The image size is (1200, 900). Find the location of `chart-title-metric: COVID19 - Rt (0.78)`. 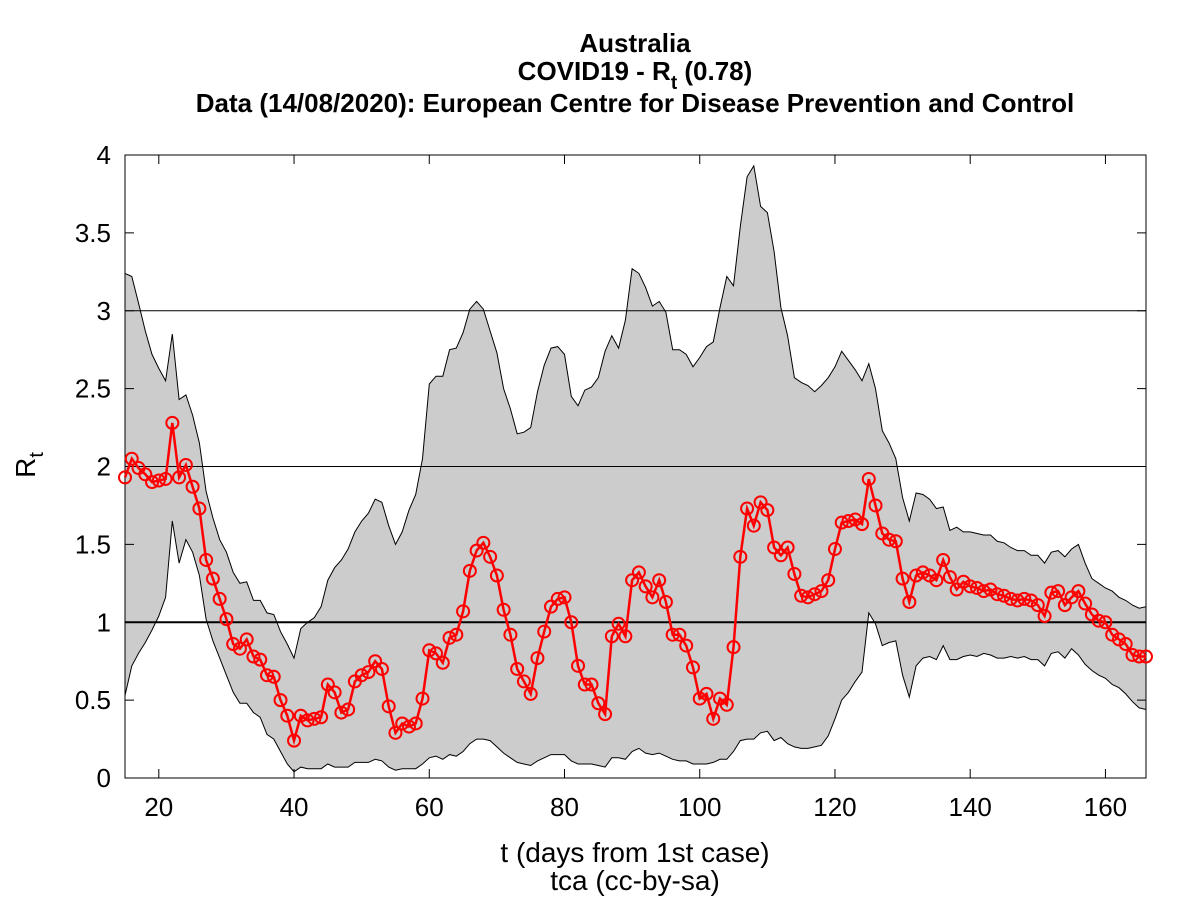

chart-title-metric: COVID19 - Rt (0.78) is located at coordinates (635, 75).